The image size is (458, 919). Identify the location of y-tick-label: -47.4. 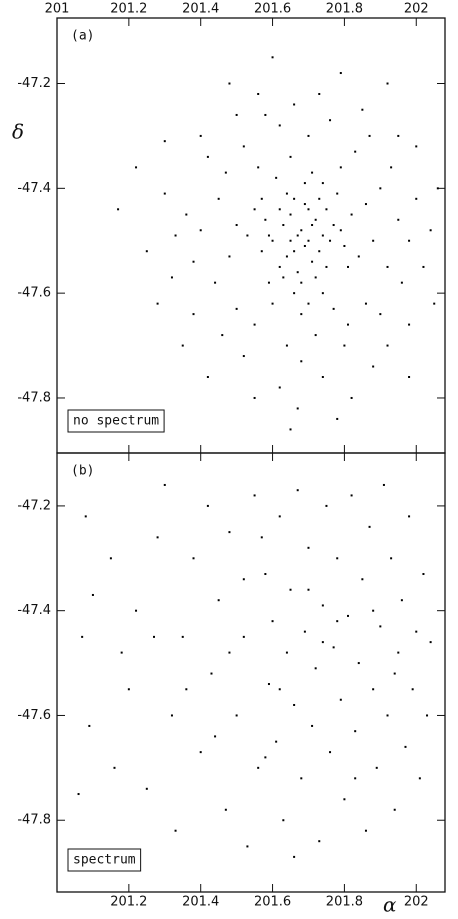
(34, 610).